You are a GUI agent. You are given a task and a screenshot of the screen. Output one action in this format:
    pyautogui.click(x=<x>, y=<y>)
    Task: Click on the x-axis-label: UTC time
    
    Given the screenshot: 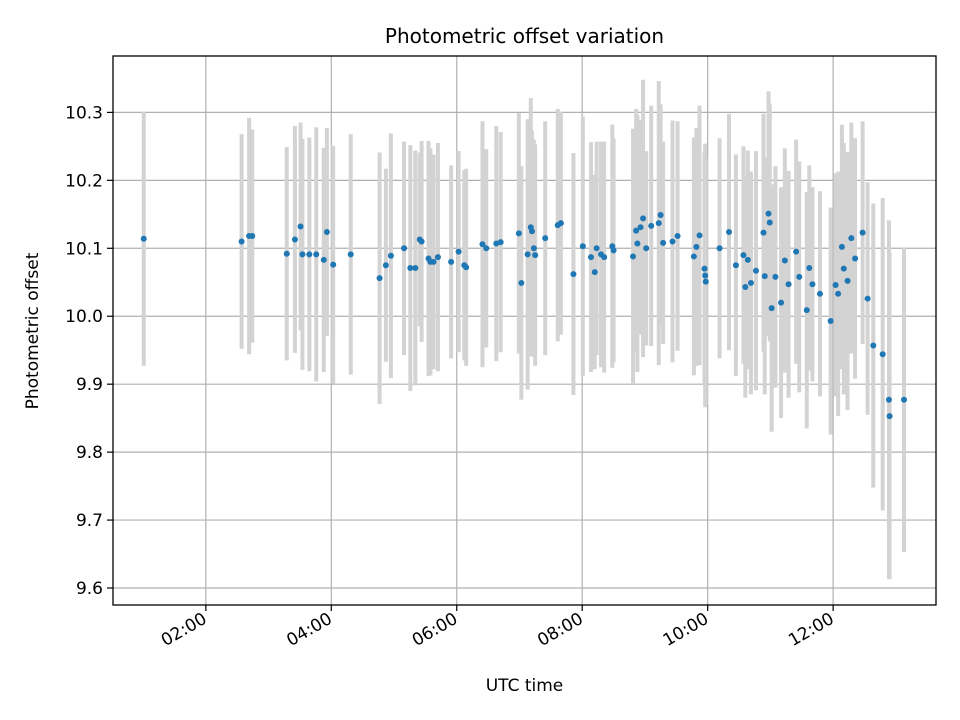 What is the action you would take?
    pyautogui.click(x=525, y=686)
    